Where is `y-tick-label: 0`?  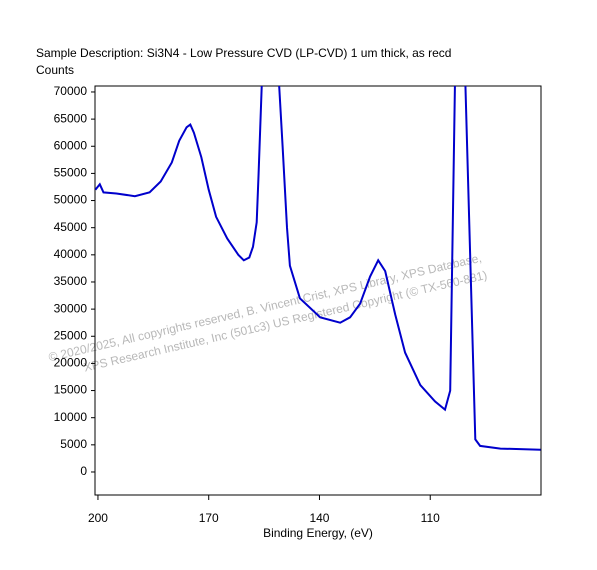 y-tick-label: 0 is located at coordinates (83, 471).